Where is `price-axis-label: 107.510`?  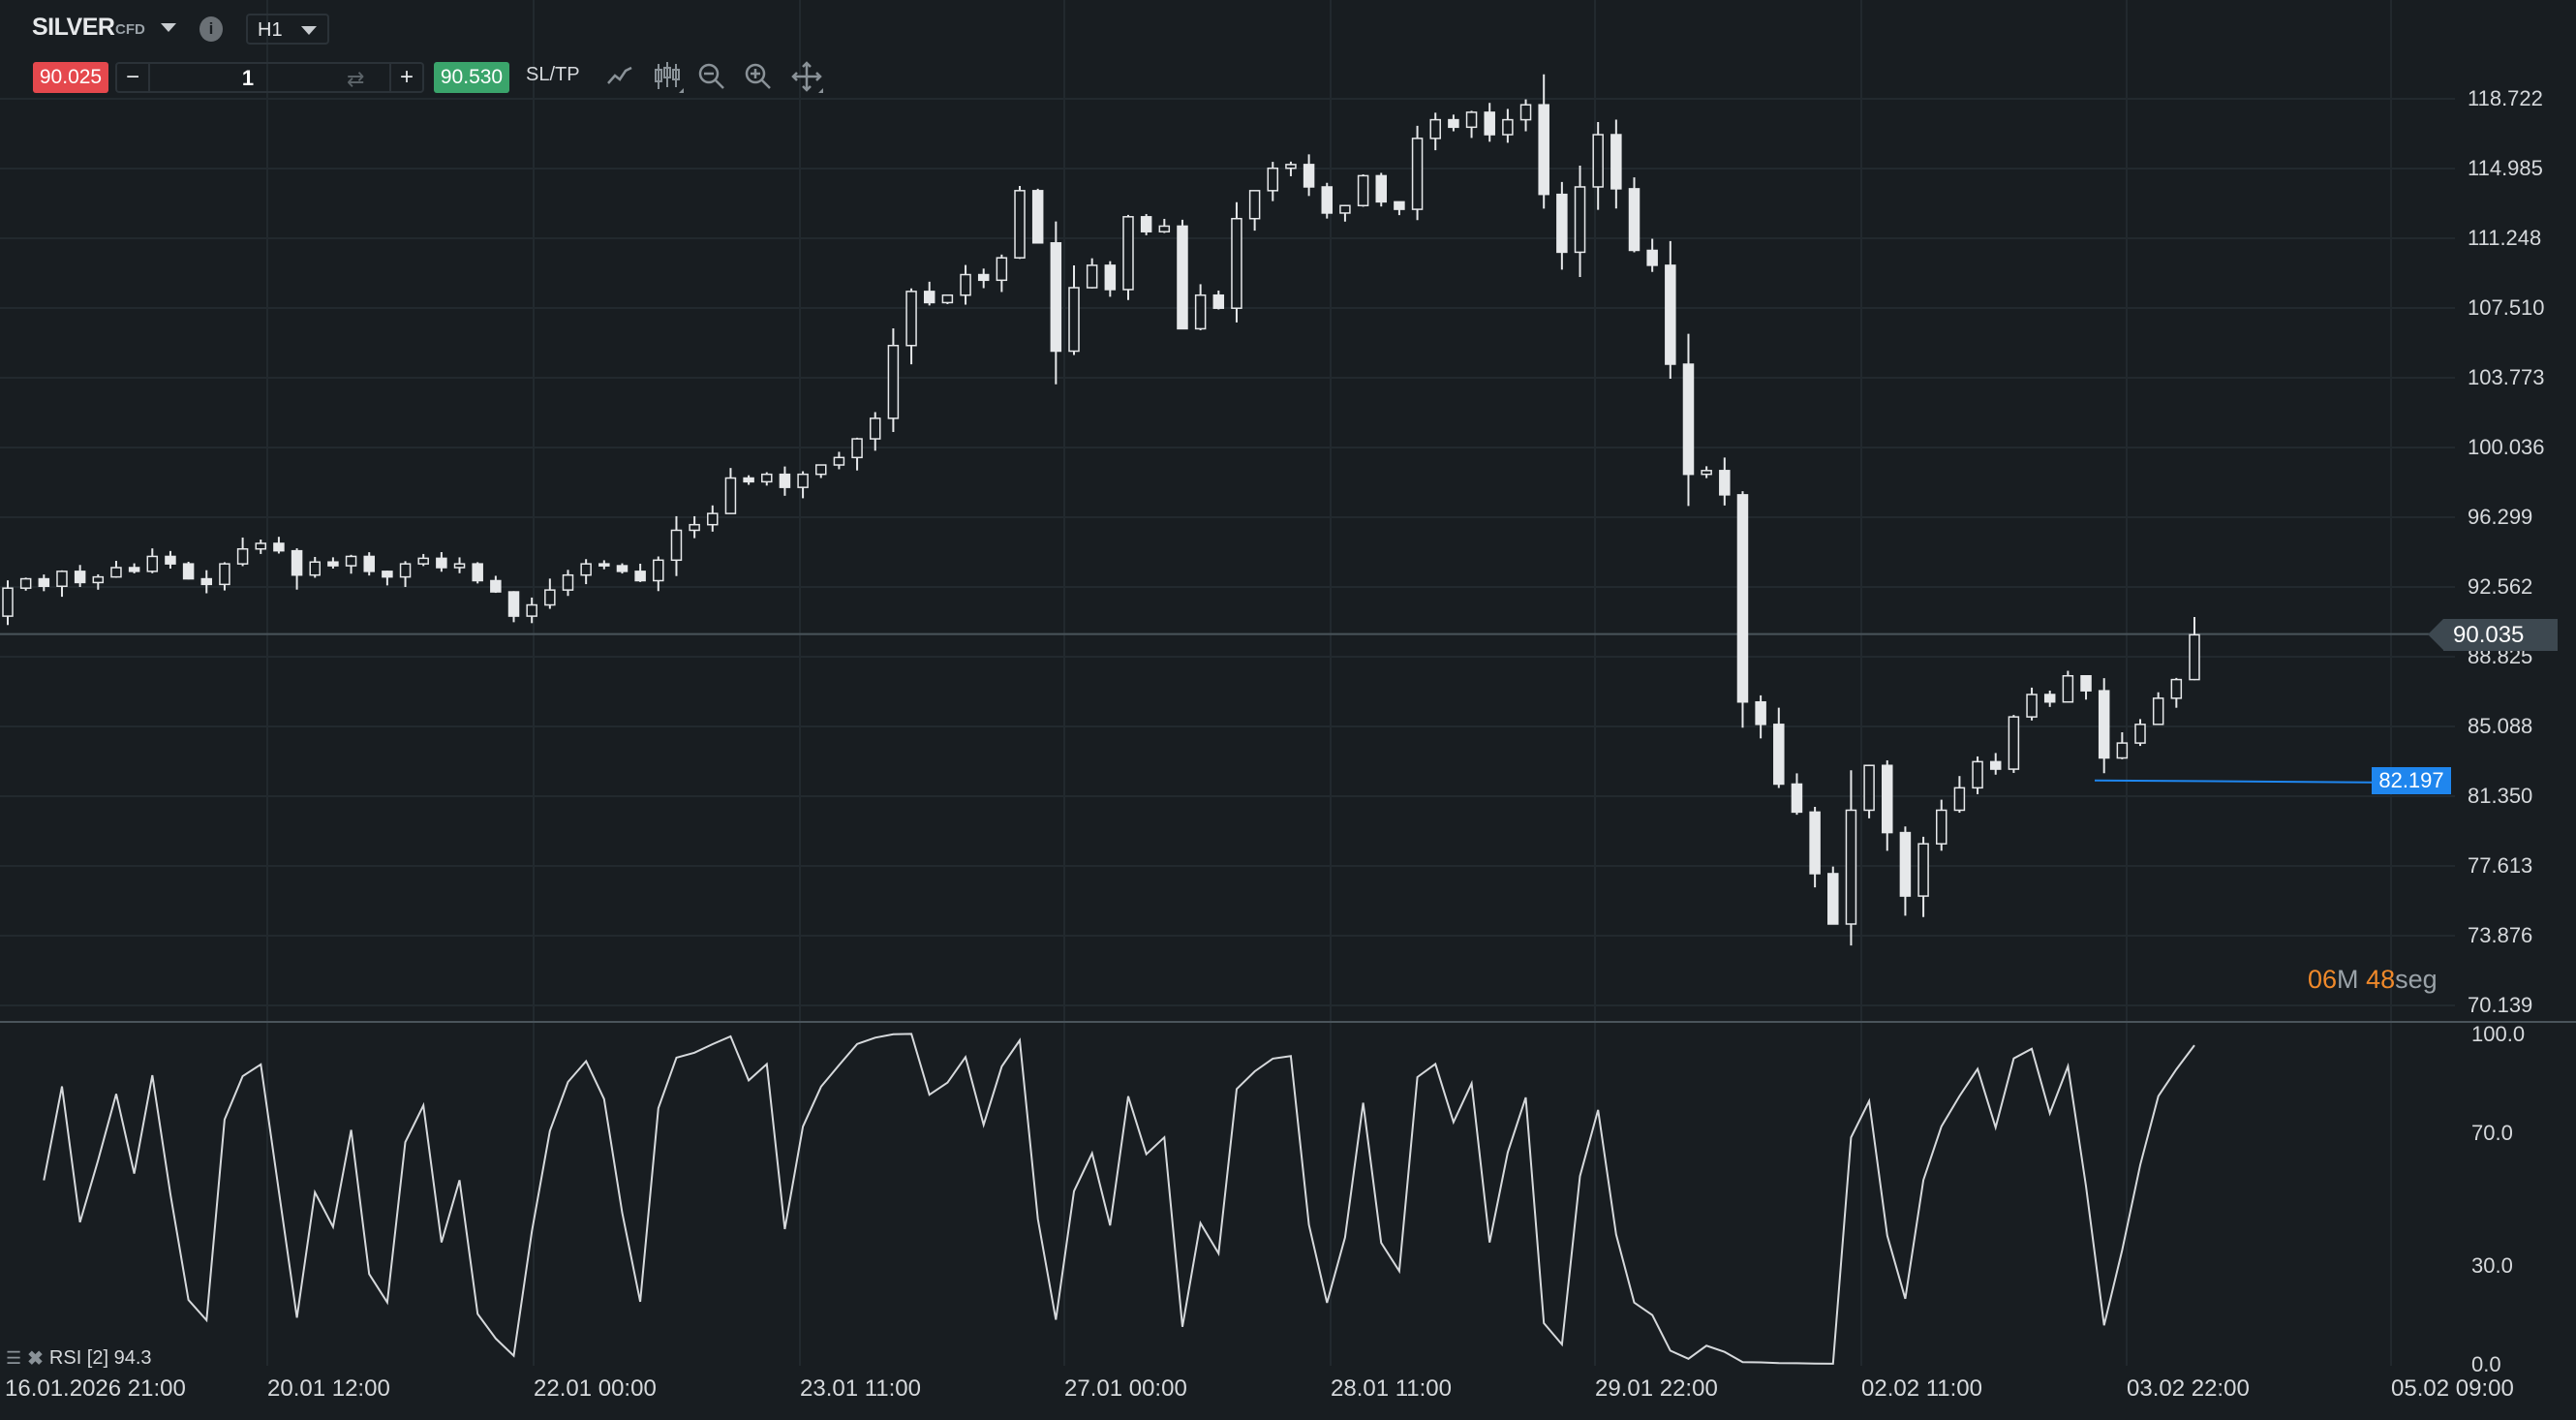
price-axis-label: 107.510 is located at coordinates (2506, 307).